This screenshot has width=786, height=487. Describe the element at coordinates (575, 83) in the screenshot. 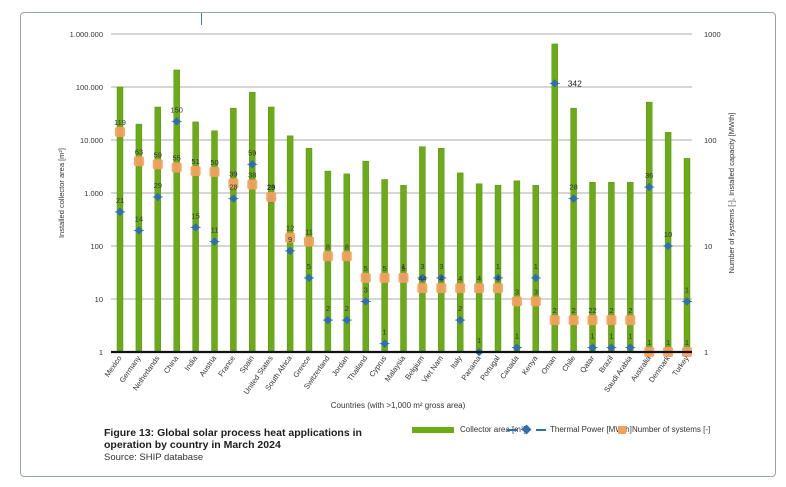

I see `thermal-label-oman: 342` at that location.